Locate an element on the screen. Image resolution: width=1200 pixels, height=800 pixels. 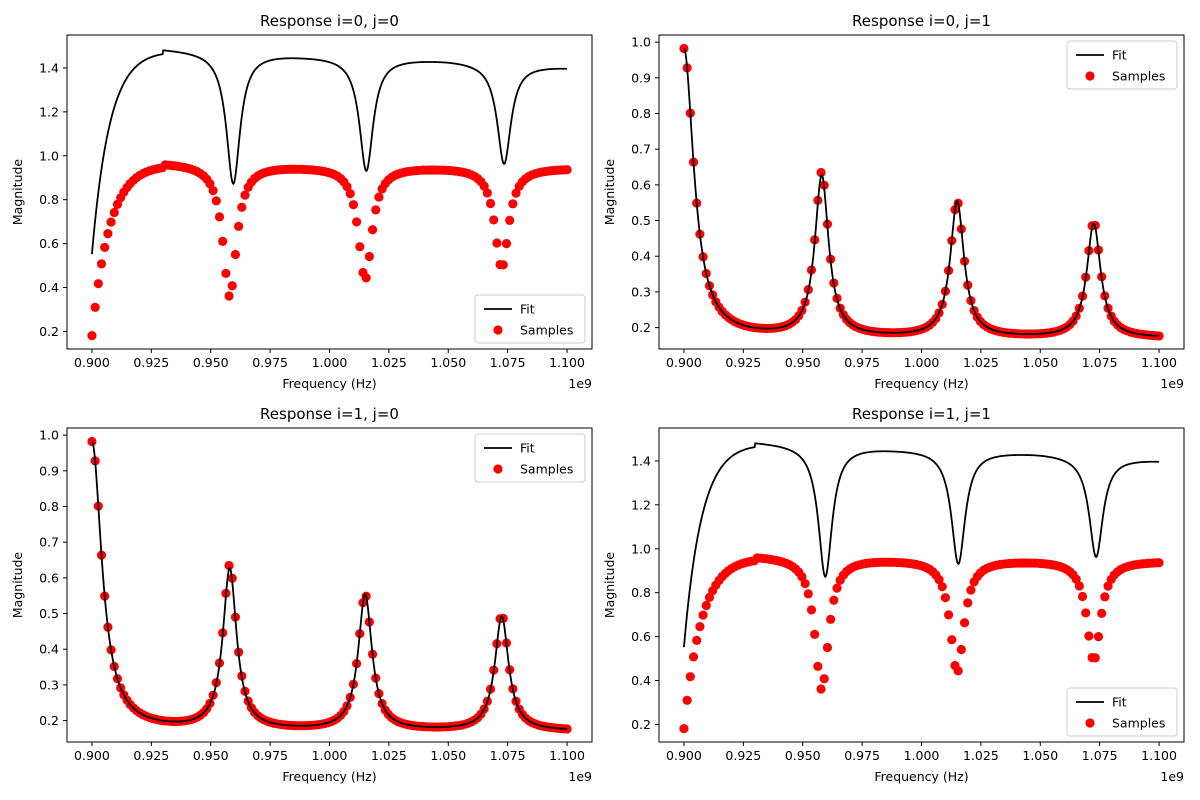
y-tick-label: 1.4 is located at coordinates (49, 67).